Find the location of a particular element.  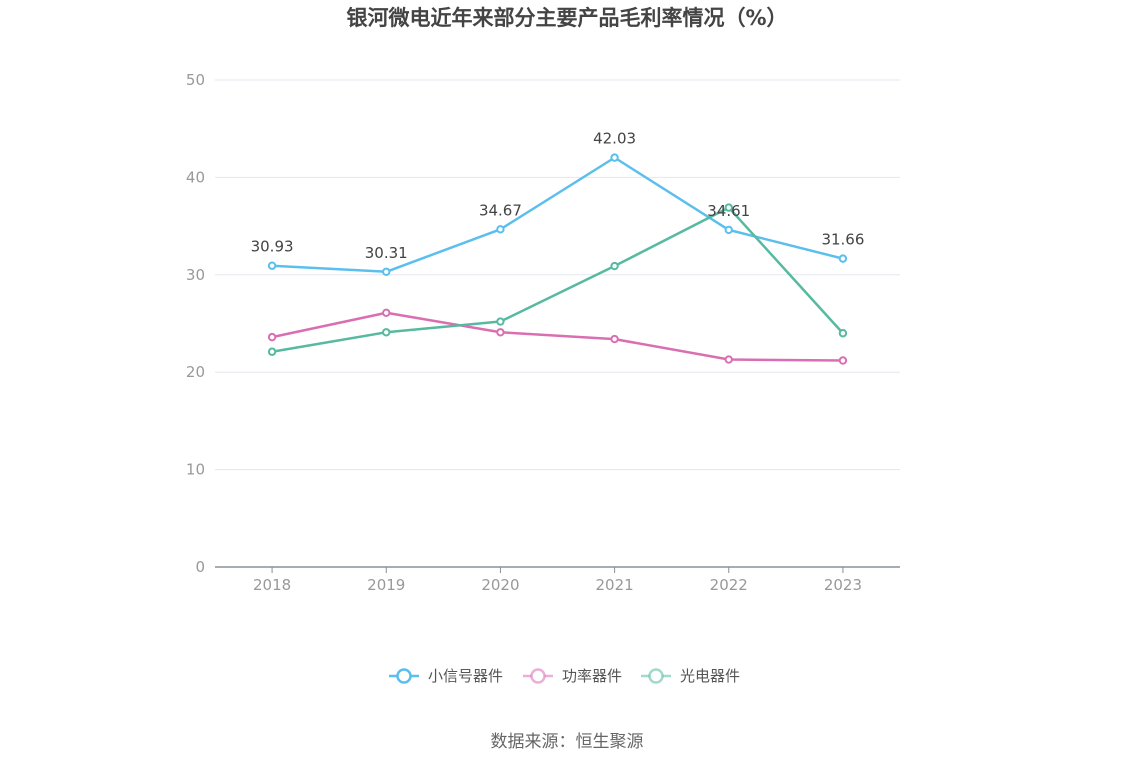

data-label: 34.61 is located at coordinates (728, 211).